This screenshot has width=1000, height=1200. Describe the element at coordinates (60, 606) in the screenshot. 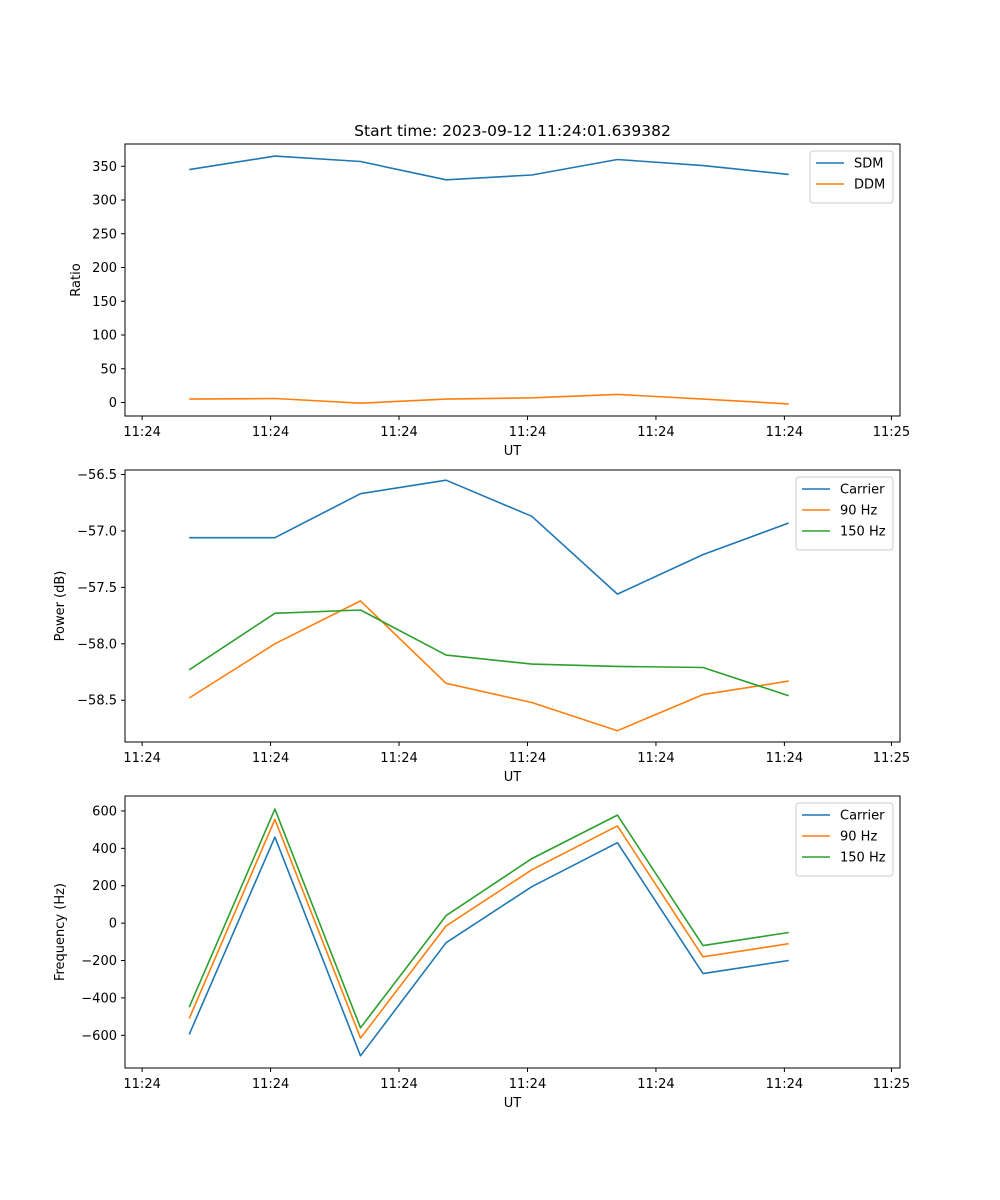

I see `power-y-axis-label: Power (dB)` at that location.